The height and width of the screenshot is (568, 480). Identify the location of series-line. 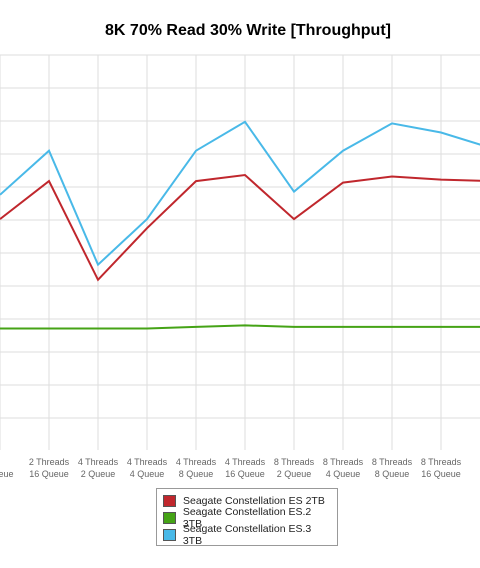
(240, 327).